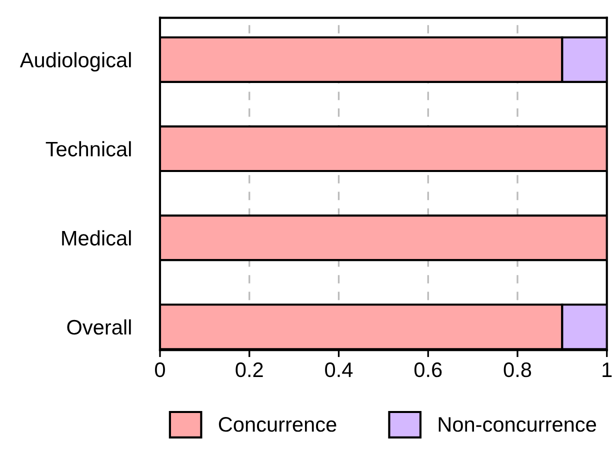  Describe the element at coordinates (88, 148) in the screenshot. I see `y-tick-label: Technical` at that location.